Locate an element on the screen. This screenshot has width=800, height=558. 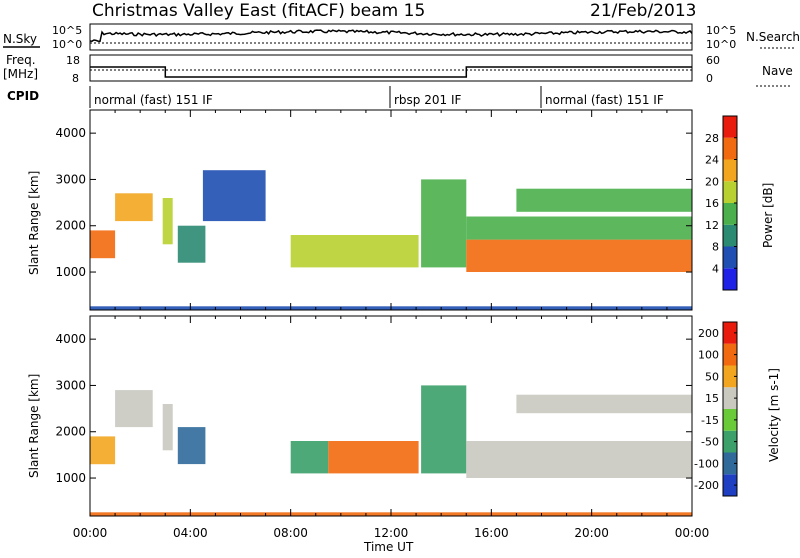
power-colorbar: 4 8 12 16 20 24 28 is located at coordinates (721, 203).